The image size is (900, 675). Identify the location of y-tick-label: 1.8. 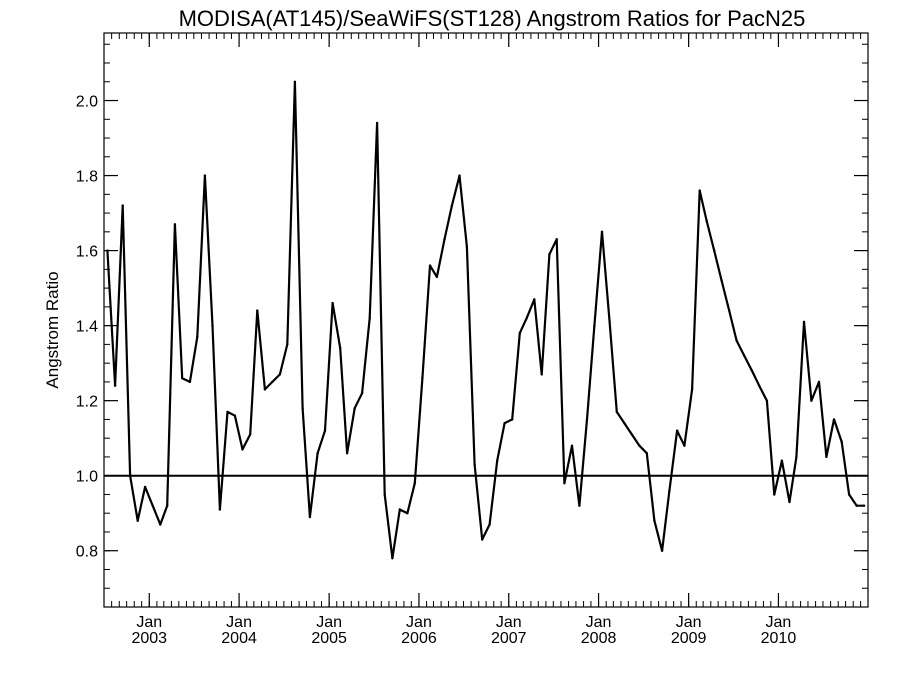
(87, 177).